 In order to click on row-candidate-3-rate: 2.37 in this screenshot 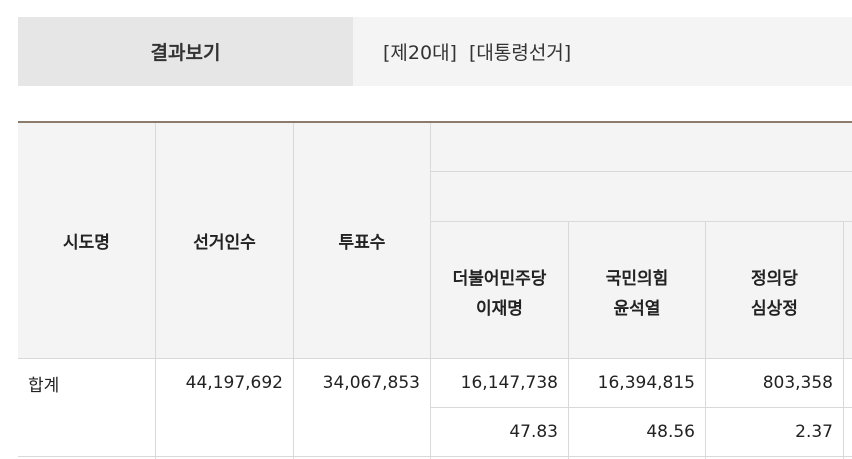, I will do `click(814, 432)`.